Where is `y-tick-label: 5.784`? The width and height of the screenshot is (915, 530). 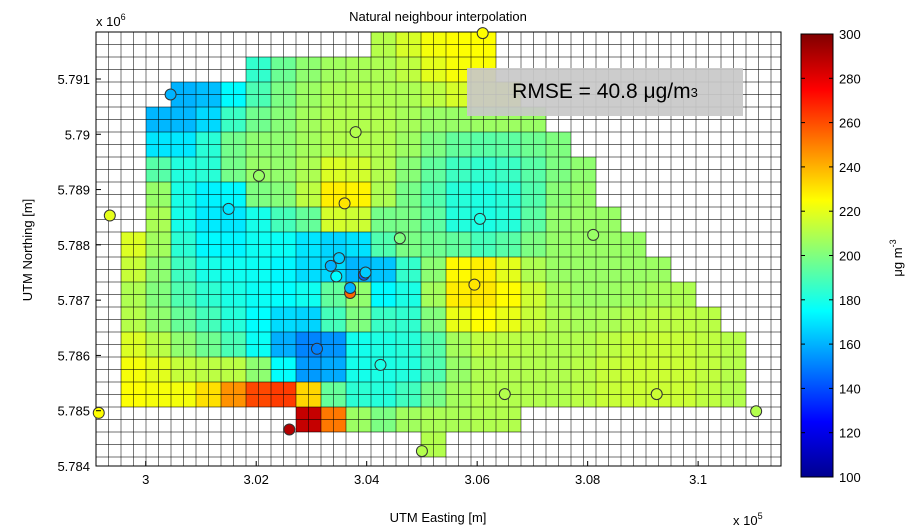 y-tick-label: 5.784 is located at coordinates (73, 466).